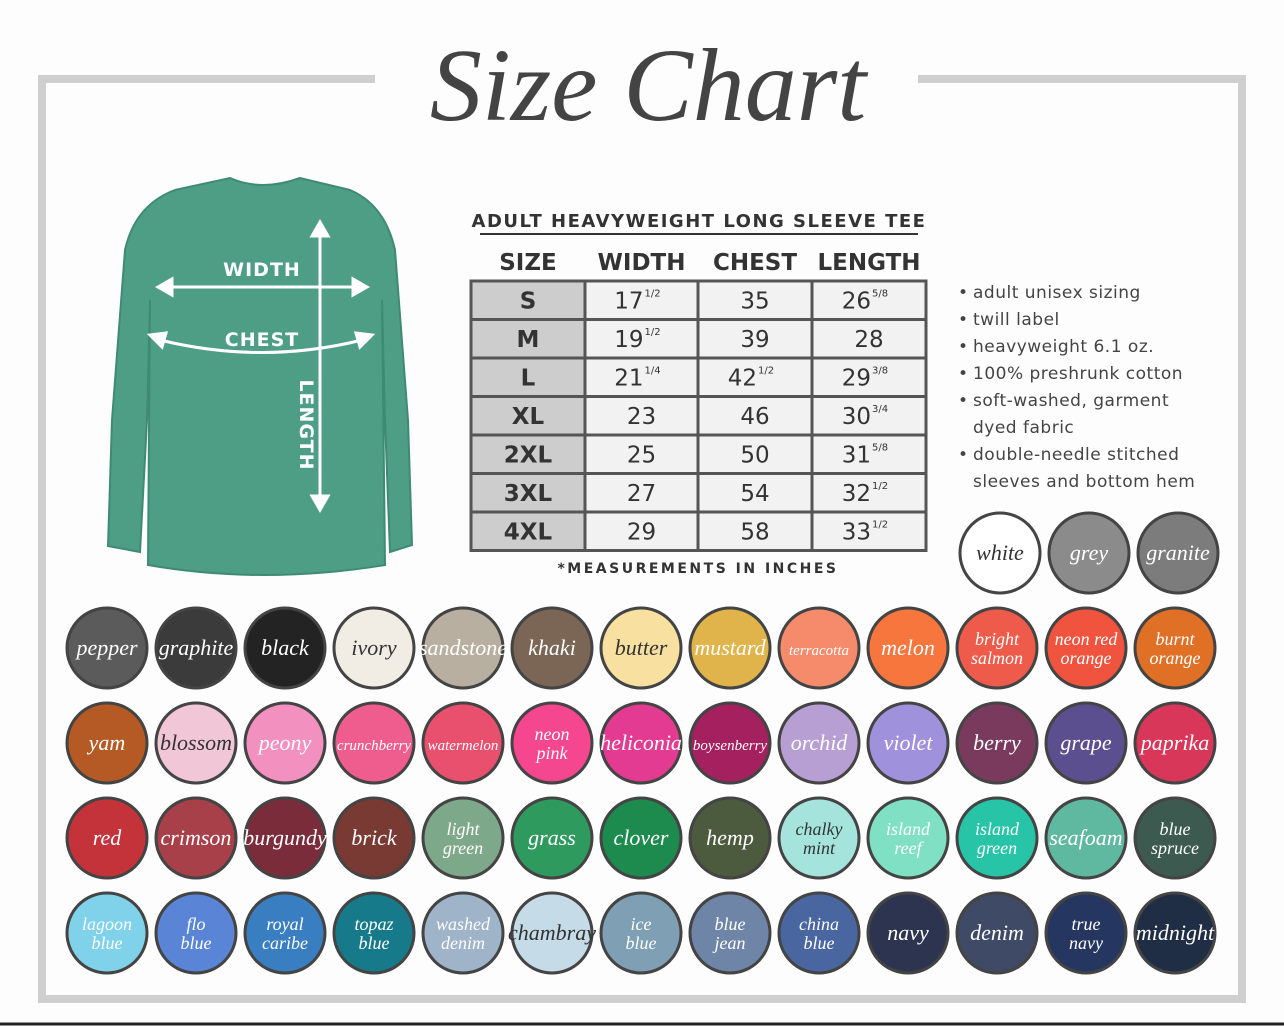 The width and height of the screenshot is (1284, 1026). What do you see at coordinates (653, 370) in the screenshot?
I see `cell-fraction: 1/4` at bounding box center [653, 370].